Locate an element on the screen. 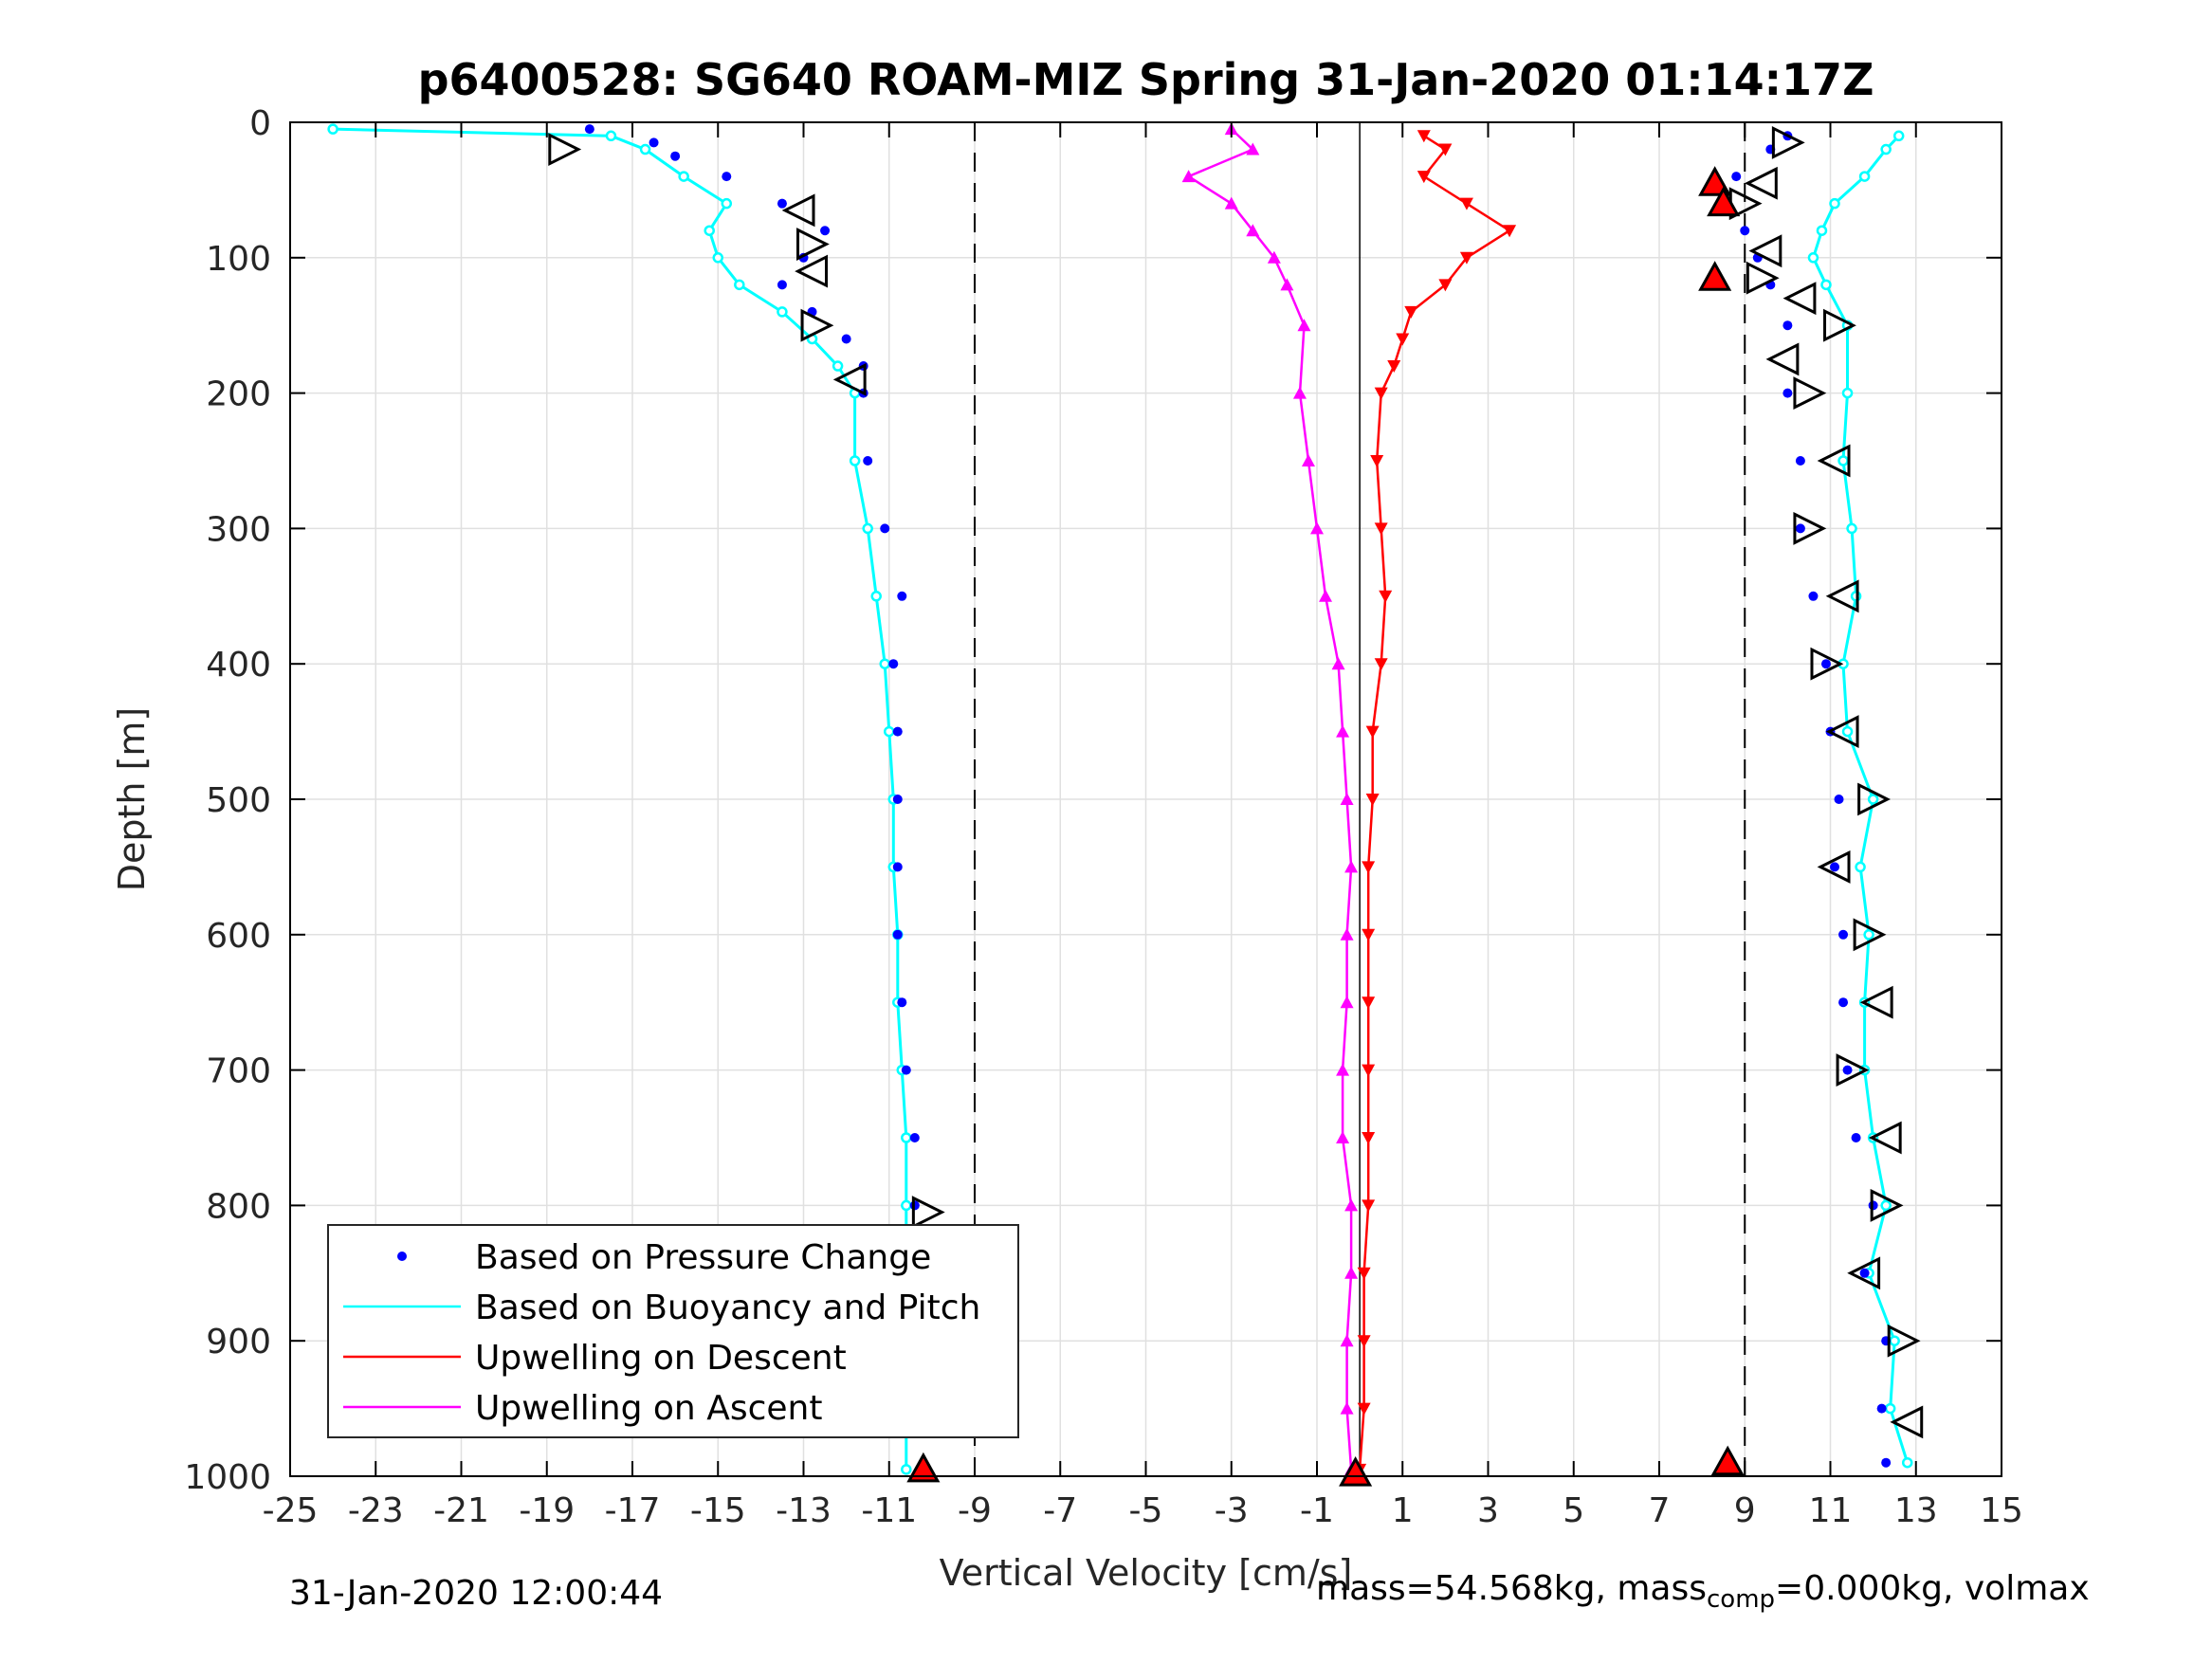  legend-label: Based on Buoyancy and Pitch is located at coordinates (727, 1307).